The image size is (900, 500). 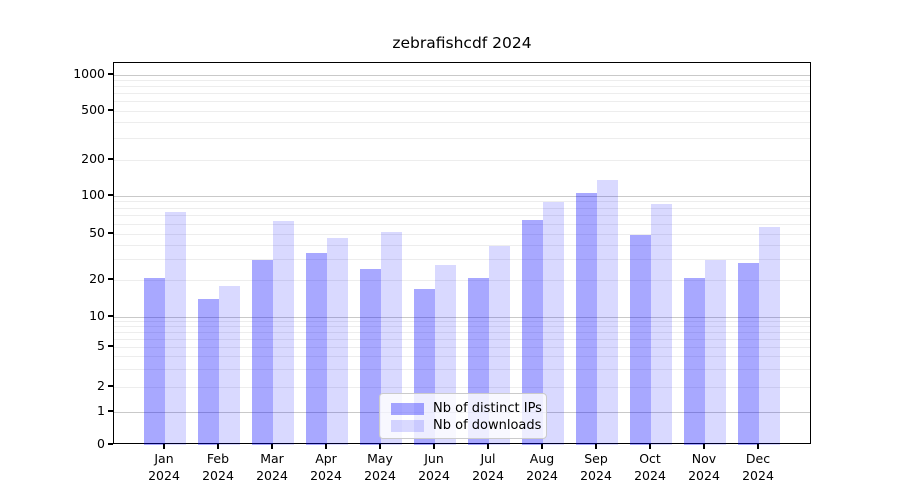 I want to click on legend-item: Nb of downloads, so click(x=468, y=425).